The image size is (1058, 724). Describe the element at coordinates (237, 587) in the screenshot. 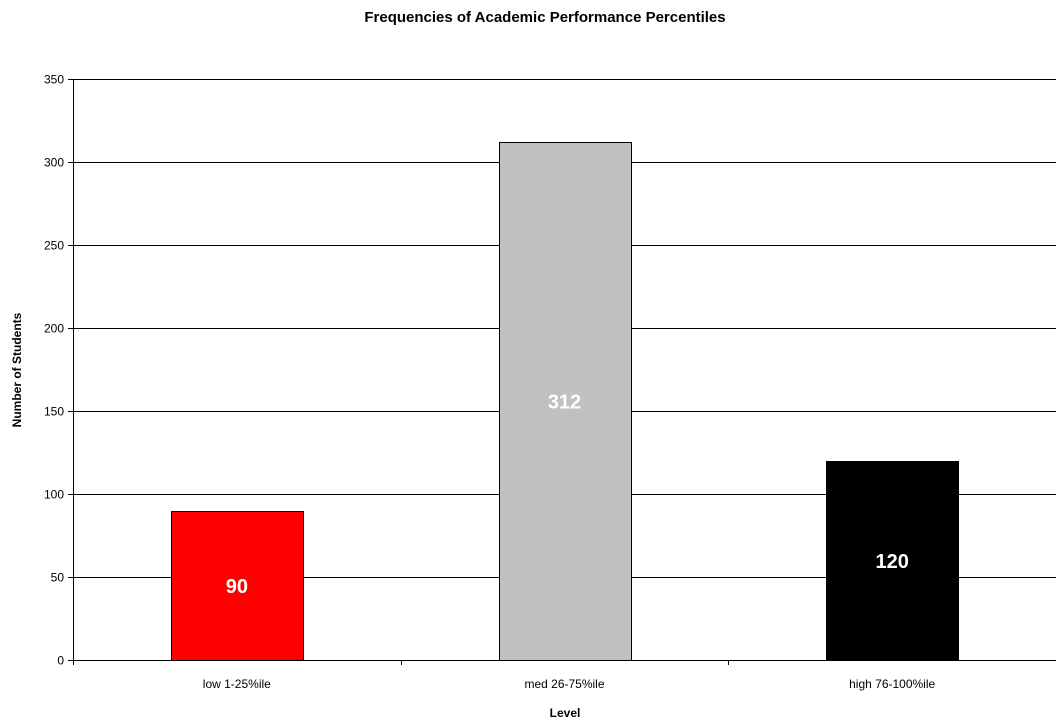

I see `data-label: 90` at that location.